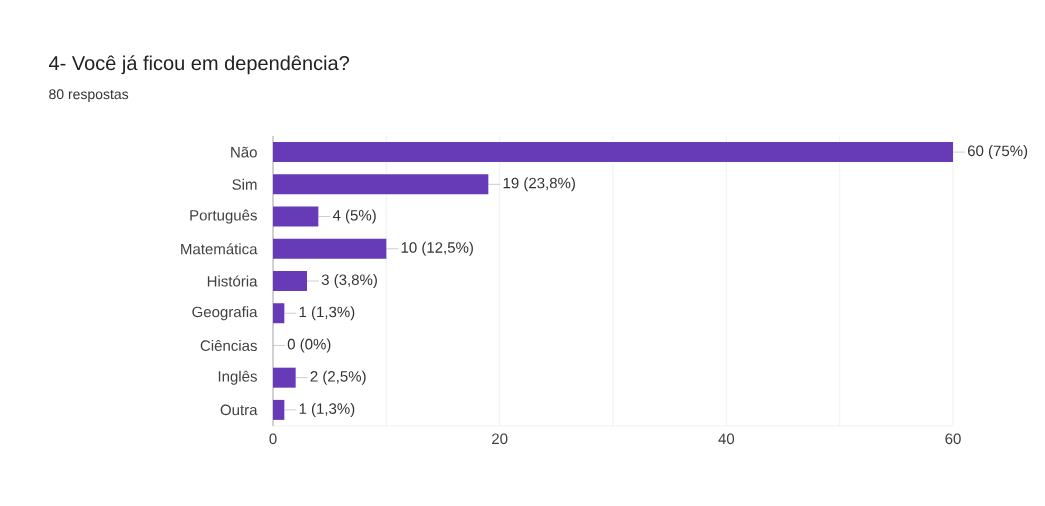 The width and height of the screenshot is (1045, 506). Describe the element at coordinates (437, 248) in the screenshot. I see `data-label: 10 (12,5%)` at that location.